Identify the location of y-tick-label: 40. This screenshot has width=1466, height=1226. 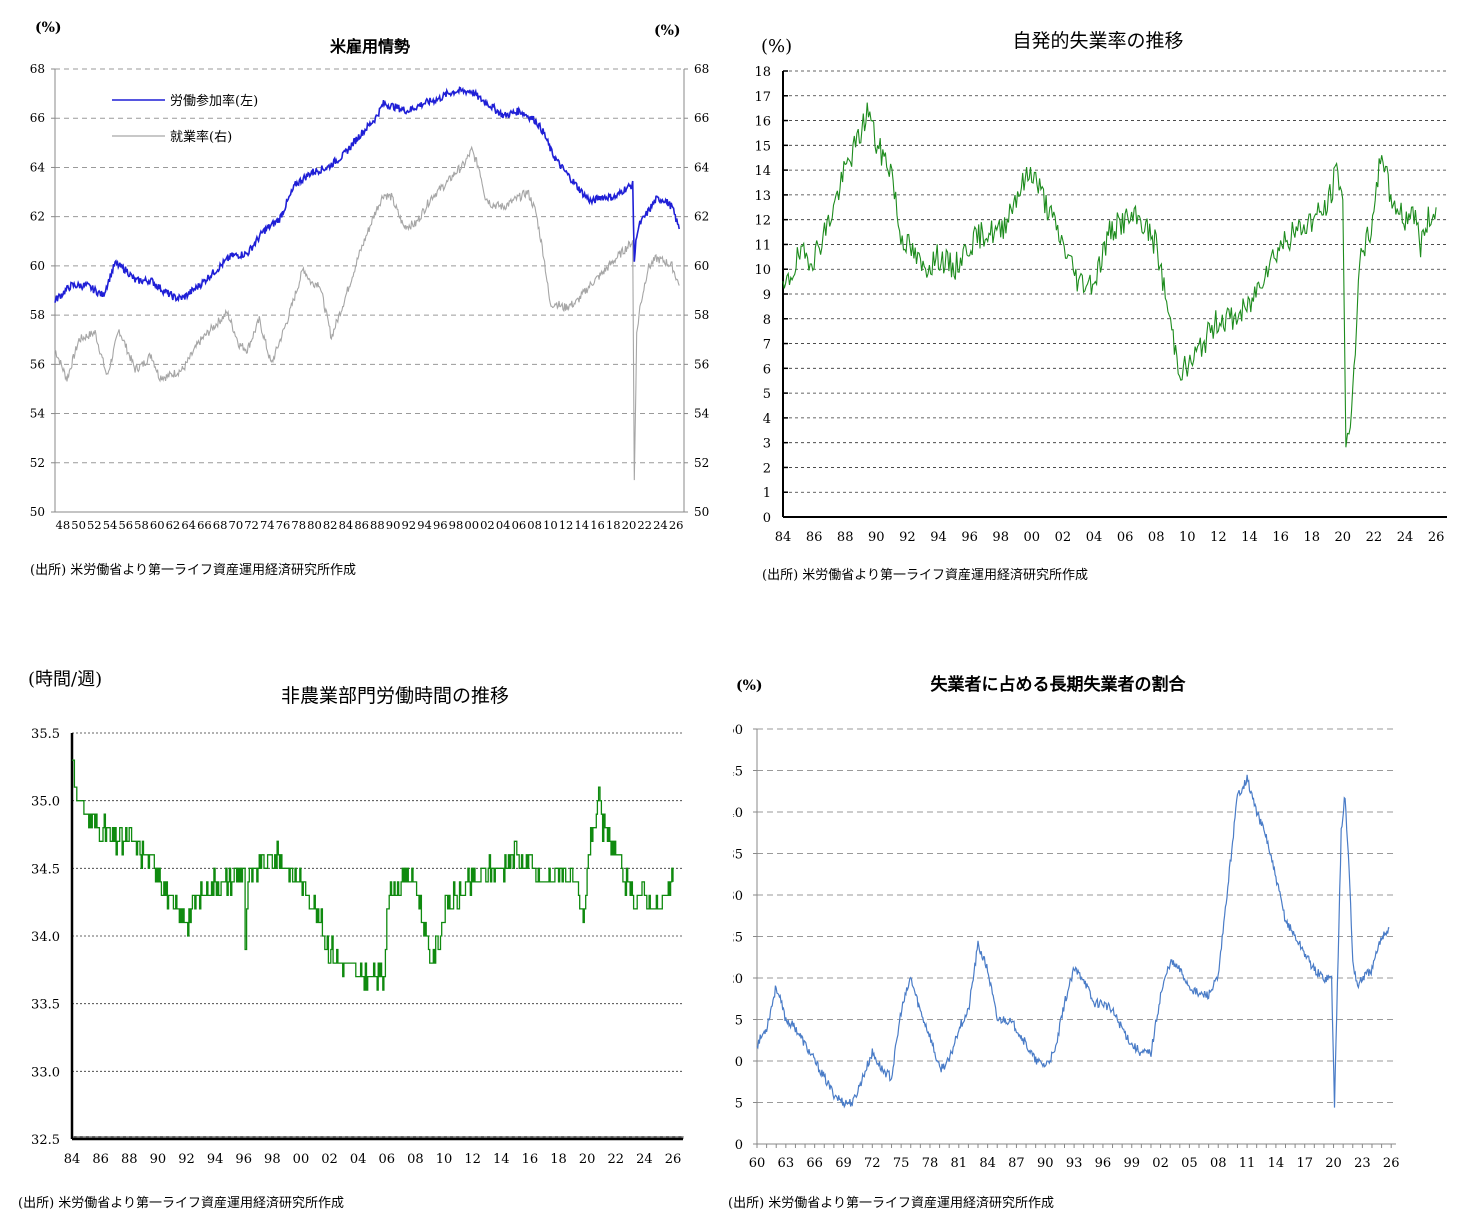
(738, 813).